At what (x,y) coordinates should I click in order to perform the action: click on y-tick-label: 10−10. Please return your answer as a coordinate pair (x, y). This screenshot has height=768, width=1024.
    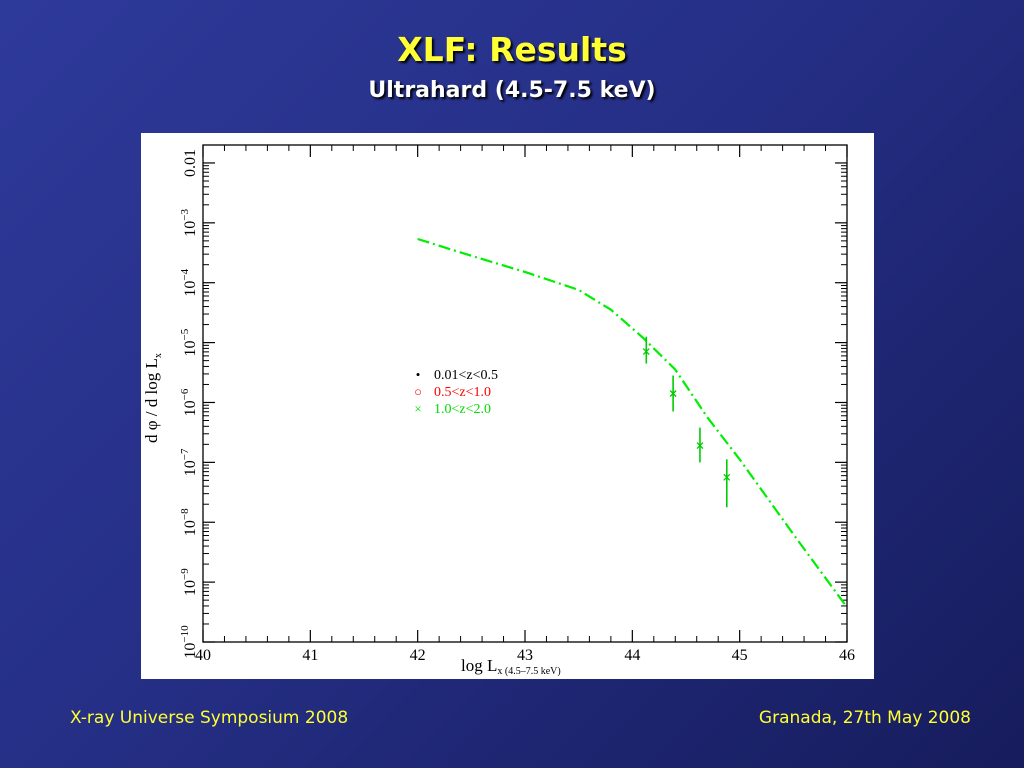
    Looking at the image, I should click on (189, 642).